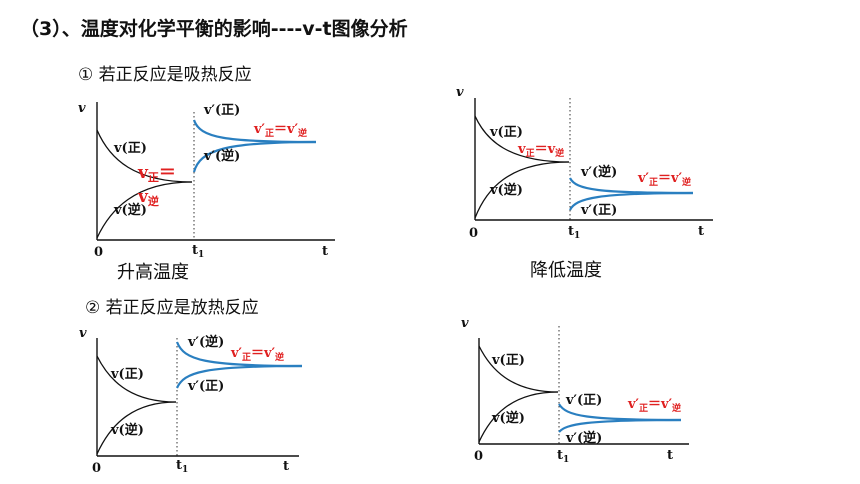 This screenshot has height=484, width=860. I want to click on page-title: （3）、温度对化学平衡的影响----v-t图像分析, so click(214, 29).